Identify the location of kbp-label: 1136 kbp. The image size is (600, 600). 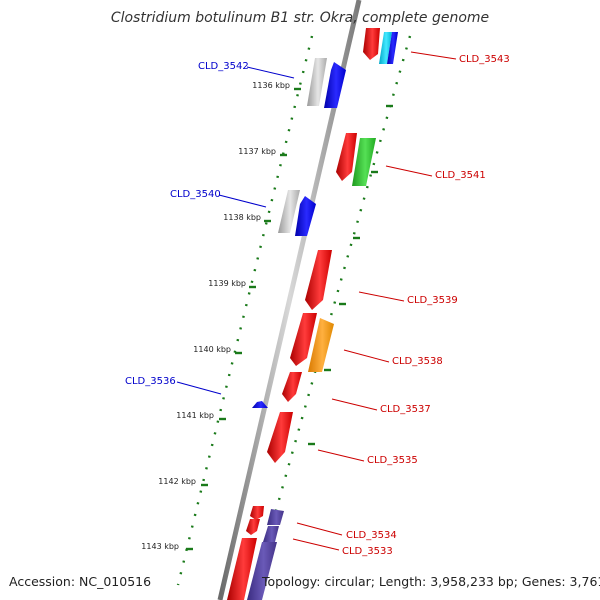
(271, 85).